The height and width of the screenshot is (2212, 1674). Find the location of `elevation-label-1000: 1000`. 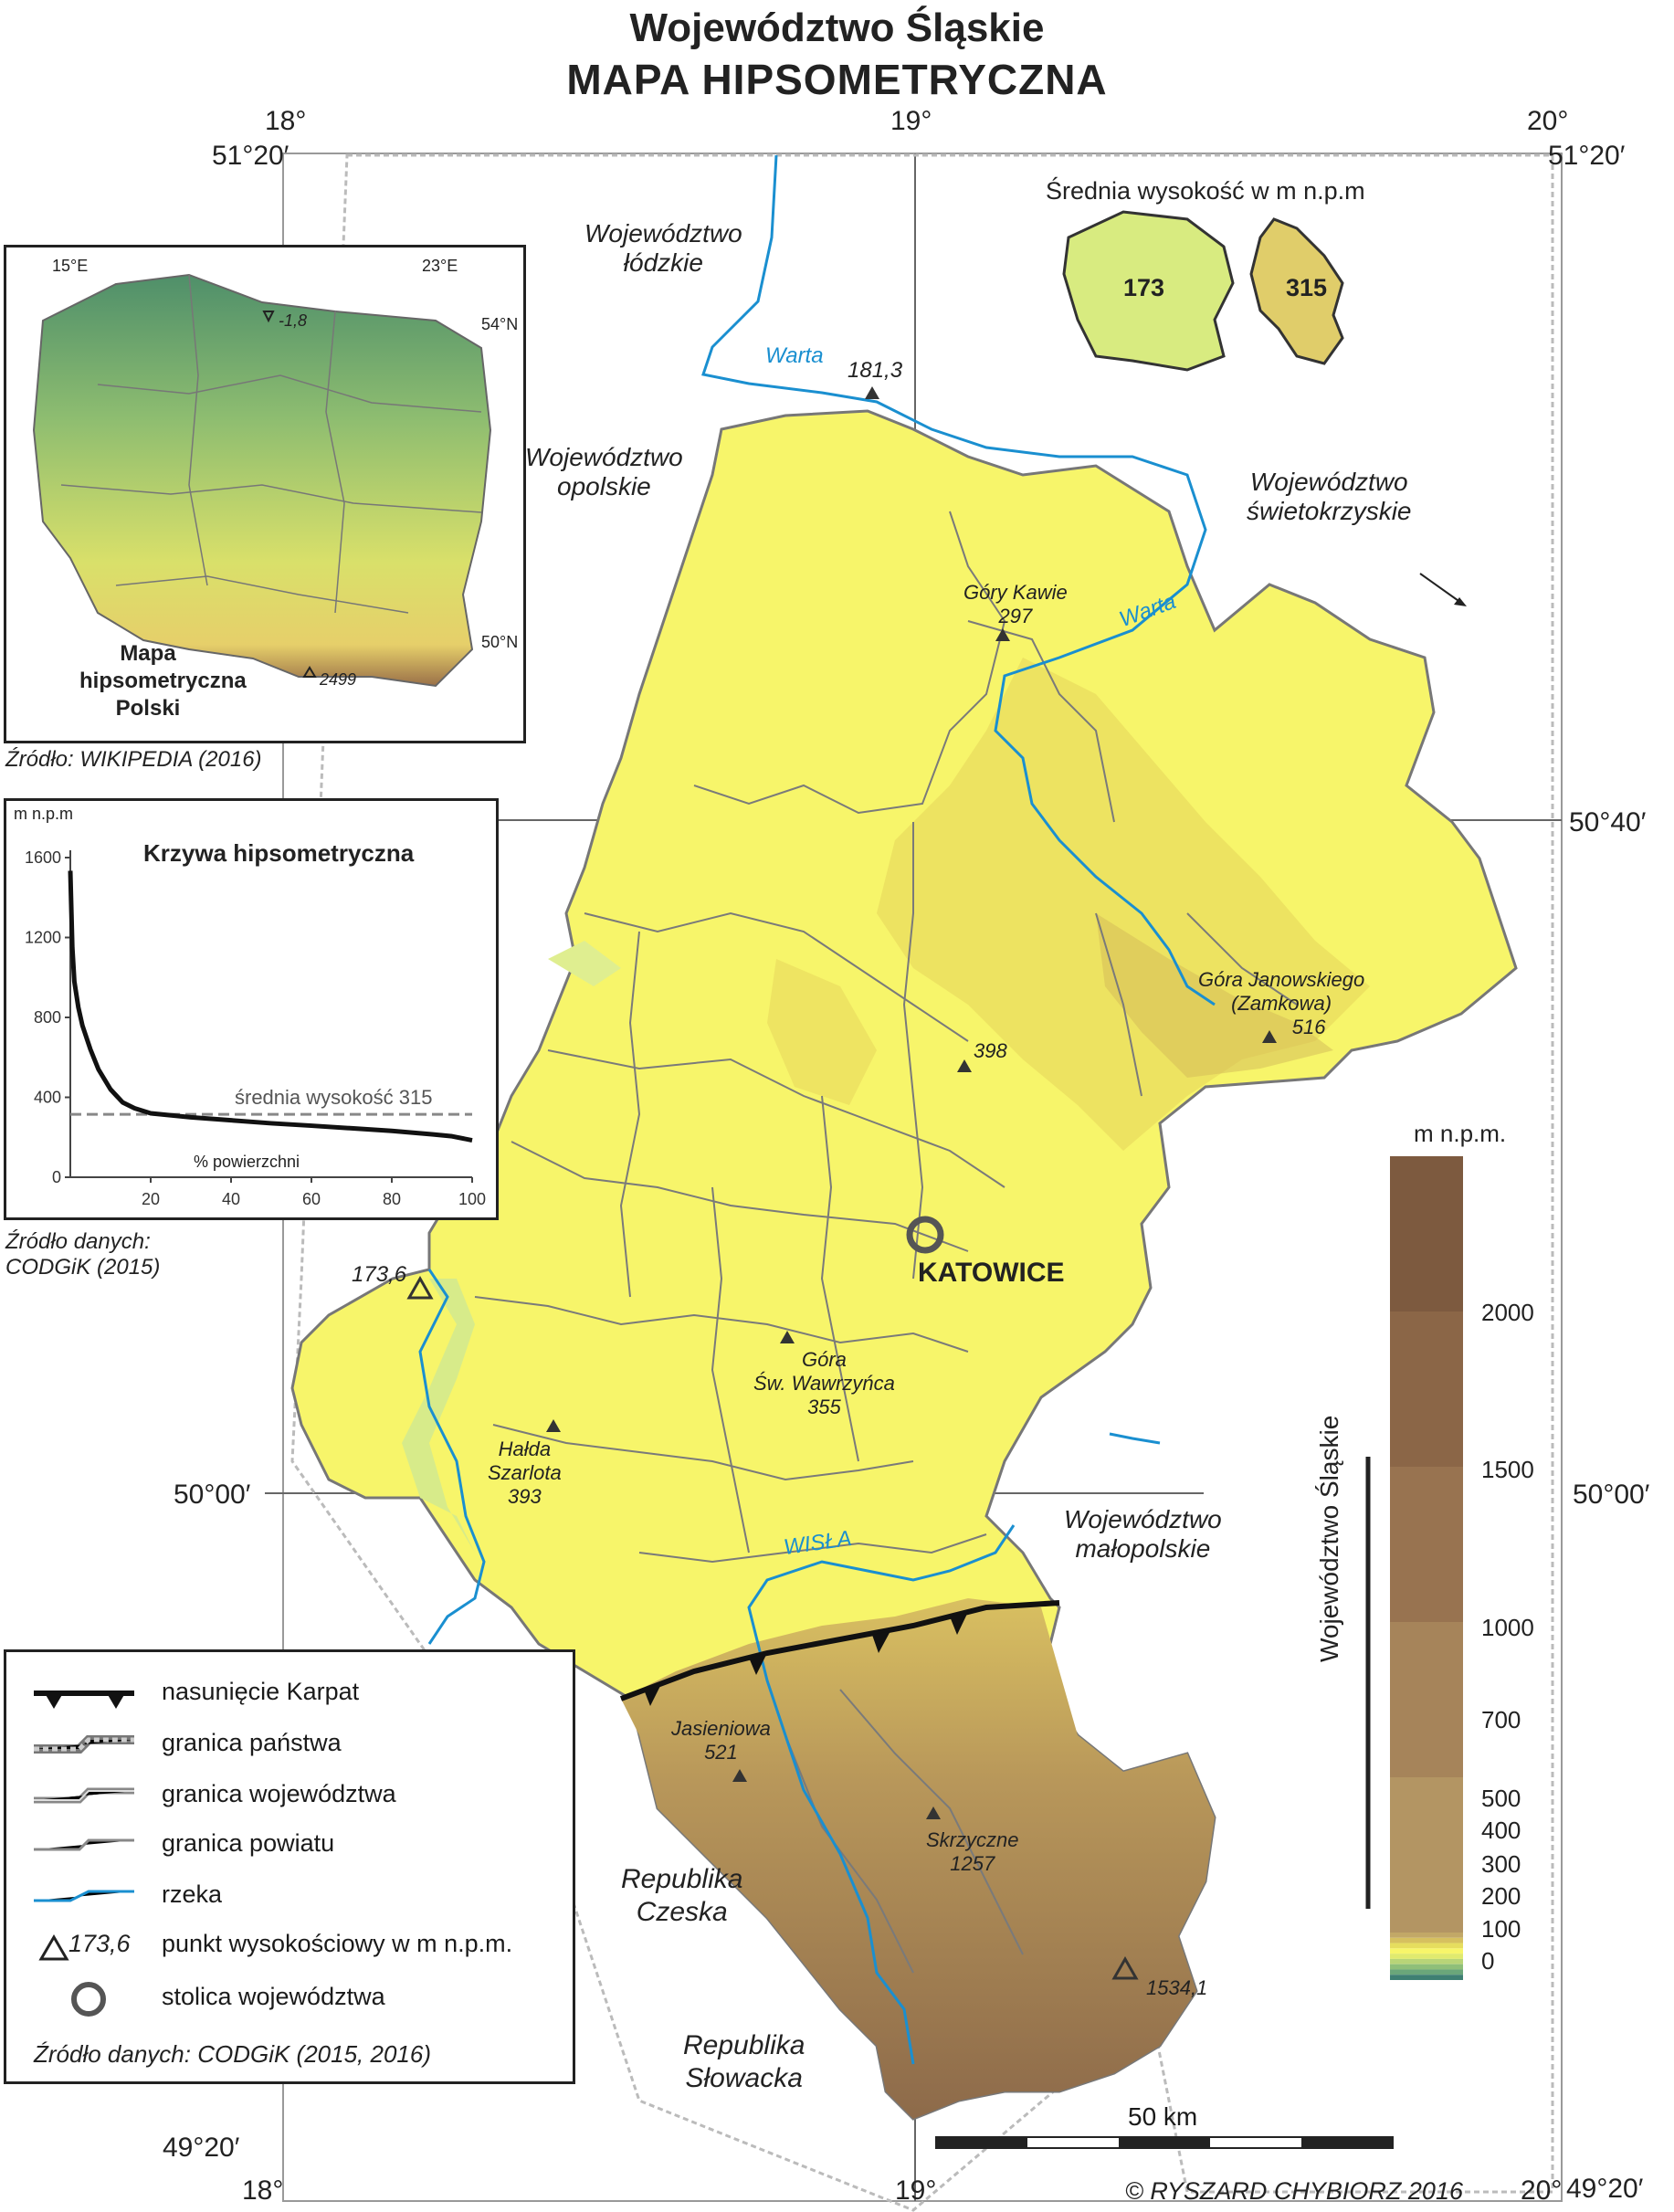

elevation-label-1000: 1000 is located at coordinates (1507, 1628).